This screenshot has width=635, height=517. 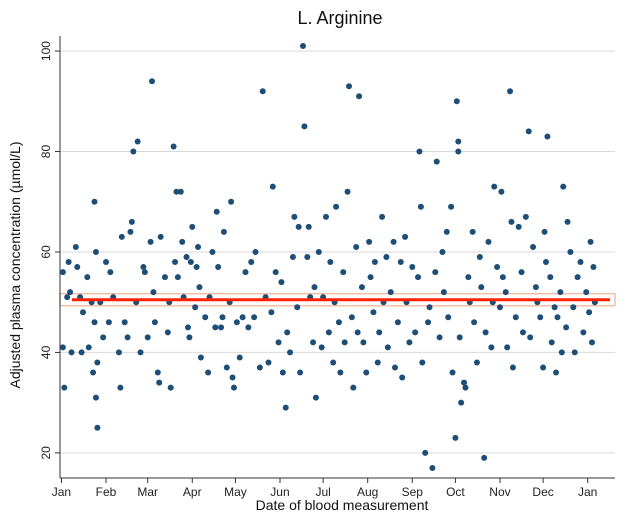 I want to click on x-tick-label: Aug, so click(x=367, y=492).